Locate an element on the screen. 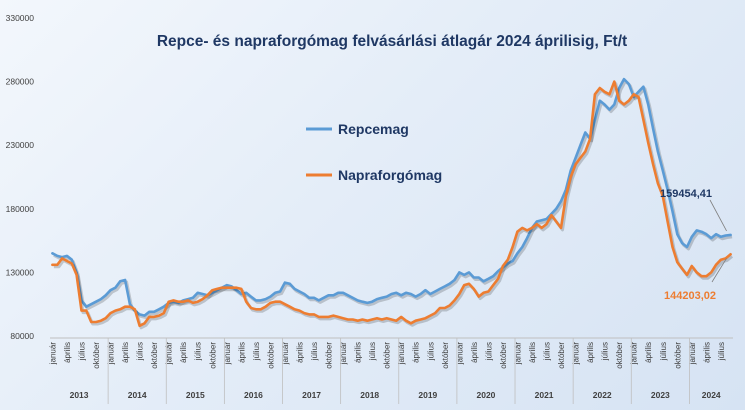 This screenshot has width=745, height=410. y-axis: 80000 130000 180000 230000 280000 330000 is located at coordinates (20, 177).